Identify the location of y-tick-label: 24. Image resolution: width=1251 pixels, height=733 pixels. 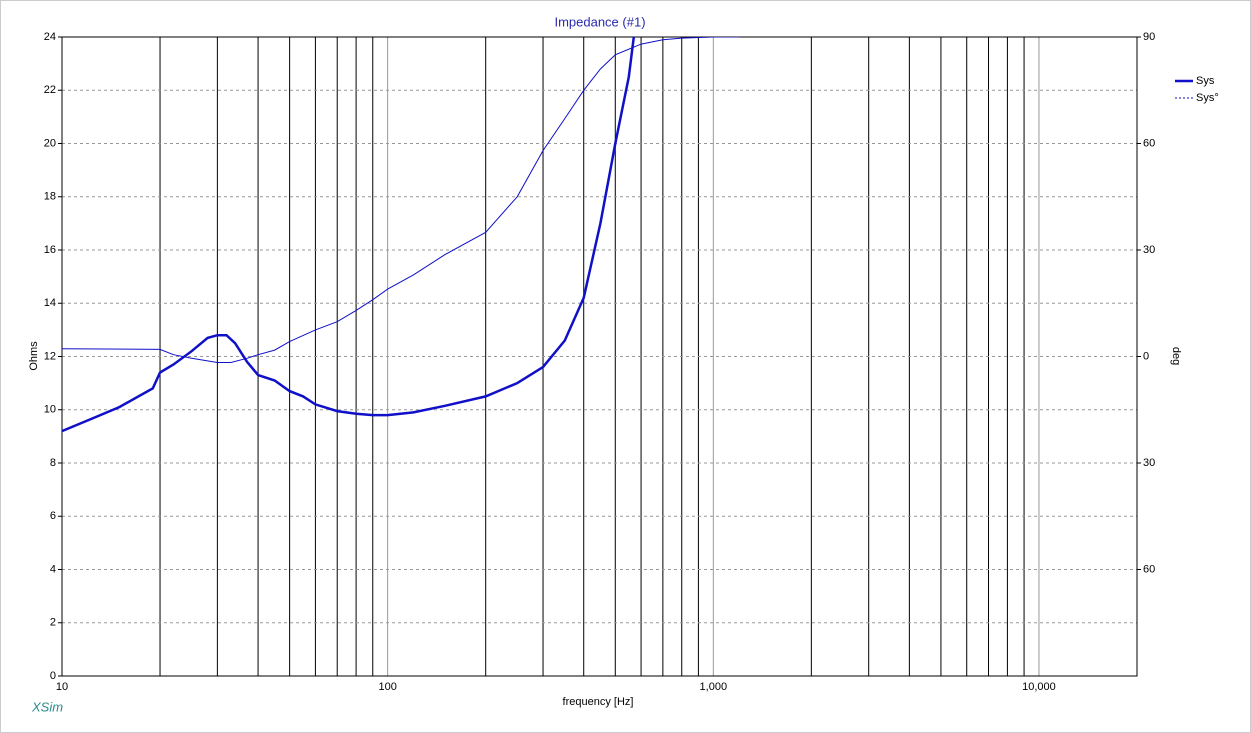
(50, 37).